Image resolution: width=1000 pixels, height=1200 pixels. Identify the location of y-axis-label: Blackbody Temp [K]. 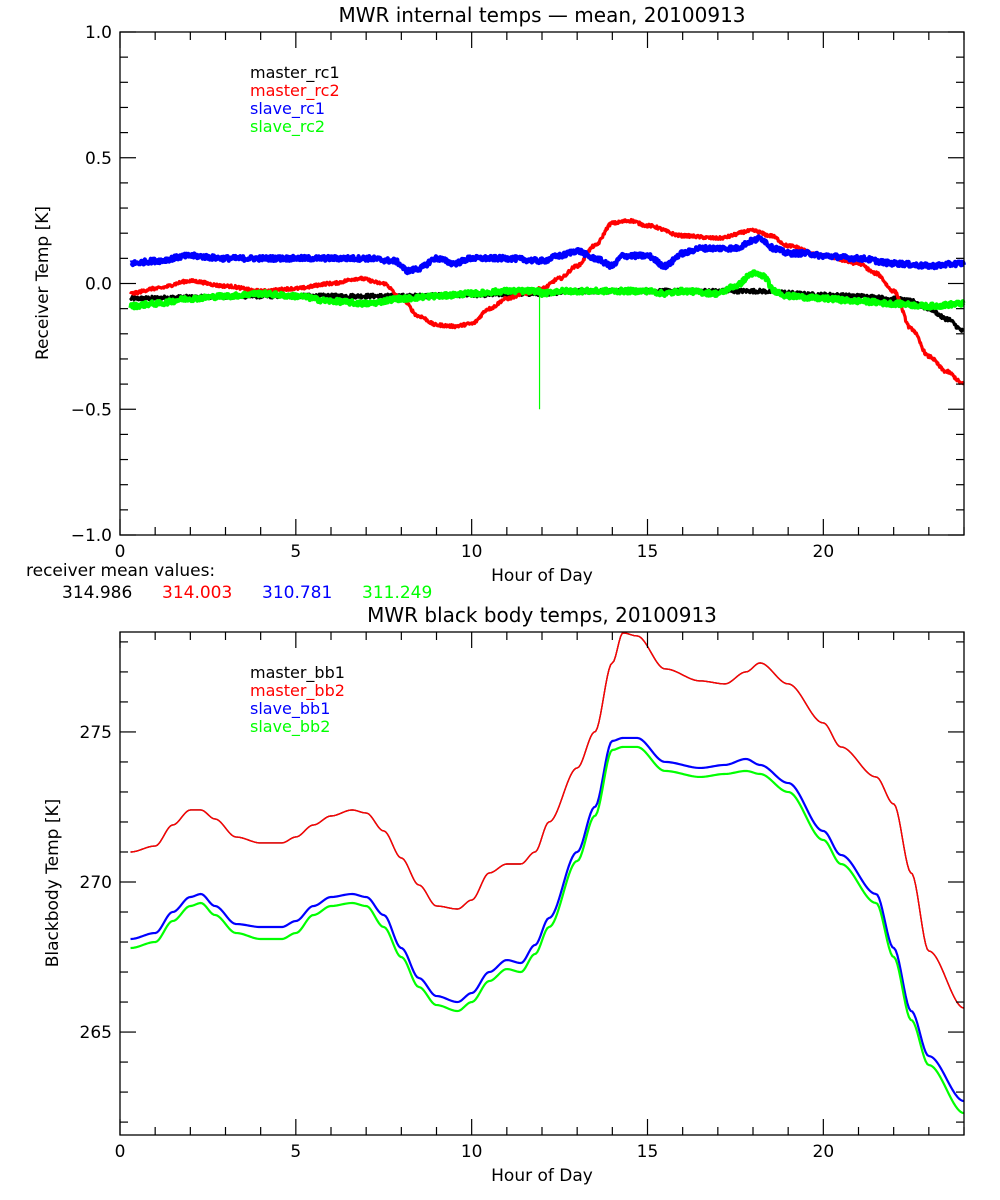
(53, 883).